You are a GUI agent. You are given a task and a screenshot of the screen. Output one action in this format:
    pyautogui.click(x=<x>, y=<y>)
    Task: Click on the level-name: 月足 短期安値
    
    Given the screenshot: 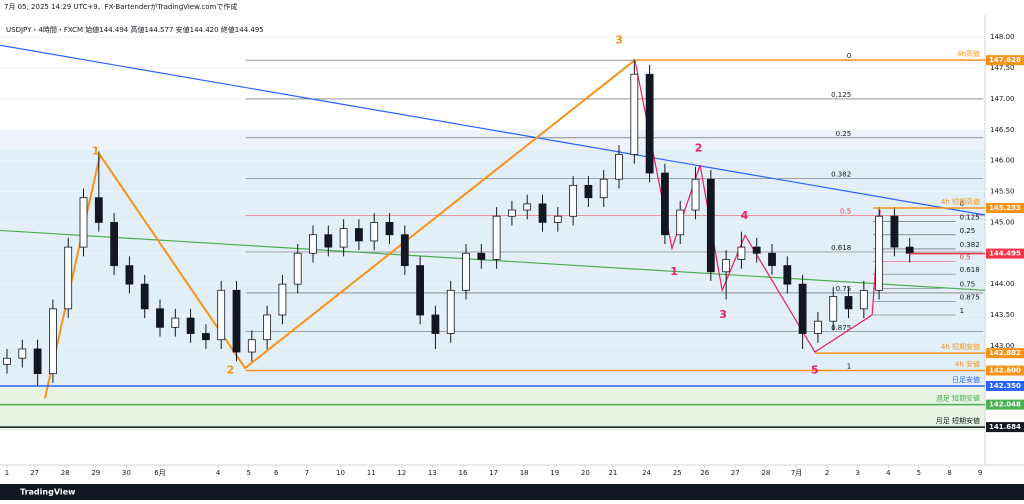 What is the action you would take?
    pyautogui.click(x=958, y=420)
    